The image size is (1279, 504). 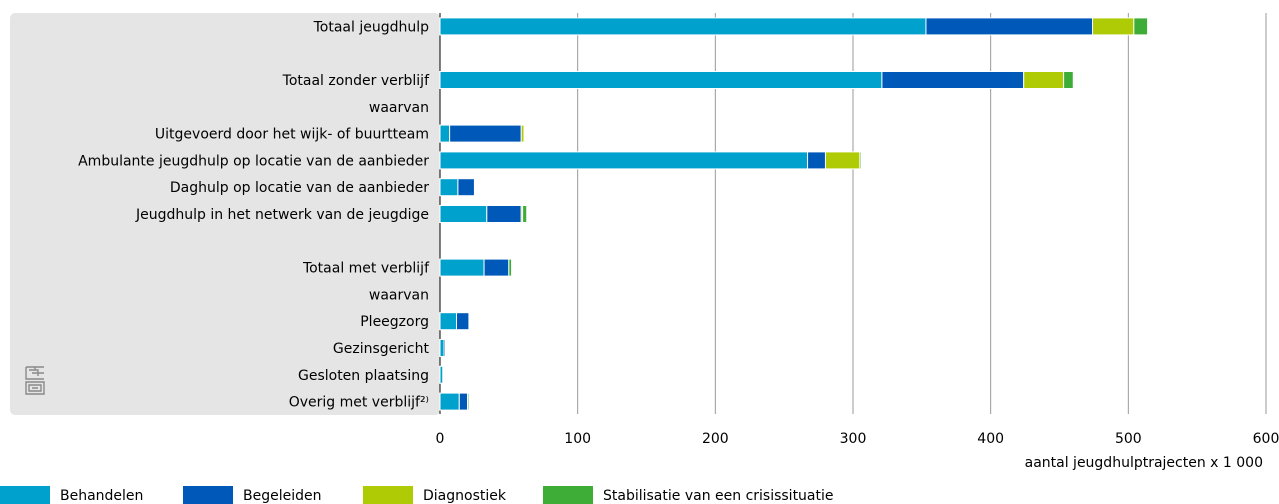 I want to click on category-label: Pleegzorg, so click(x=394, y=322).